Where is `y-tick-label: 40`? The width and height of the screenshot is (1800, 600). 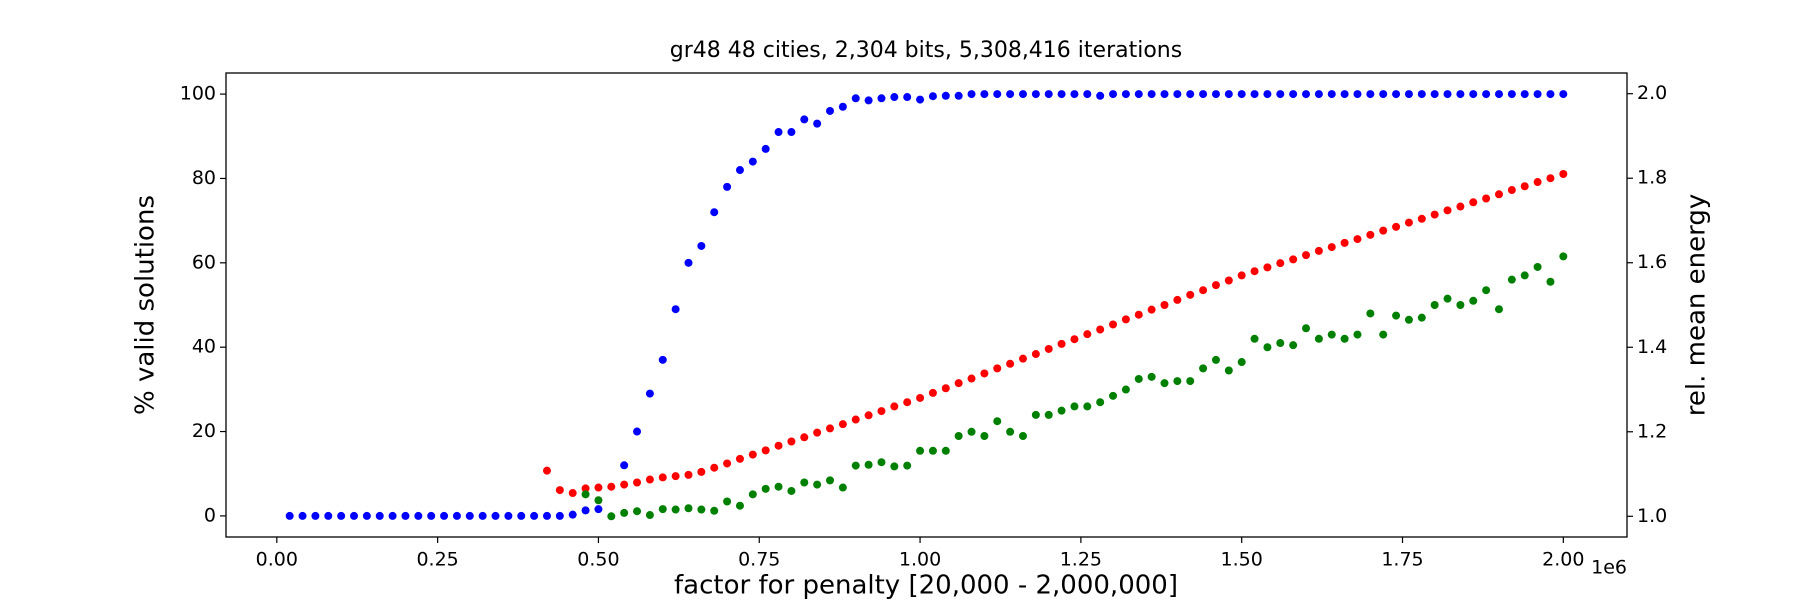
y-tick-label: 40 is located at coordinates (204, 347).